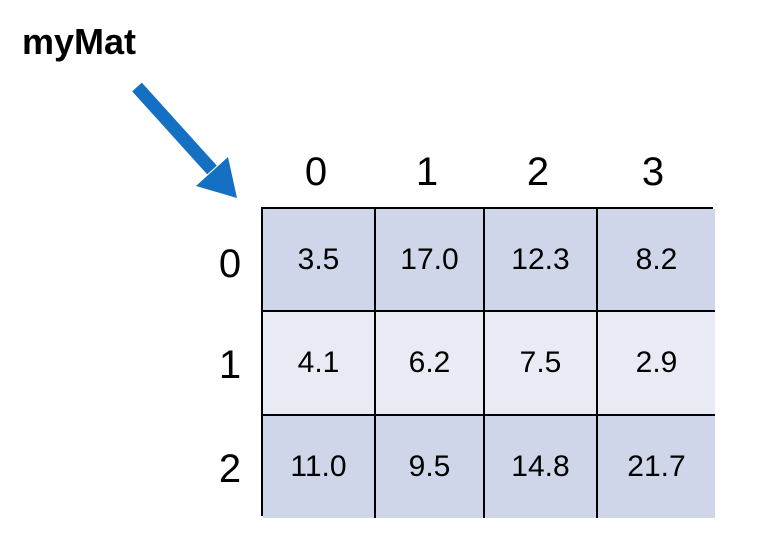  Describe the element at coordinates (427, 172) in the screenshot. I see `column-index-1: 1` at that location.